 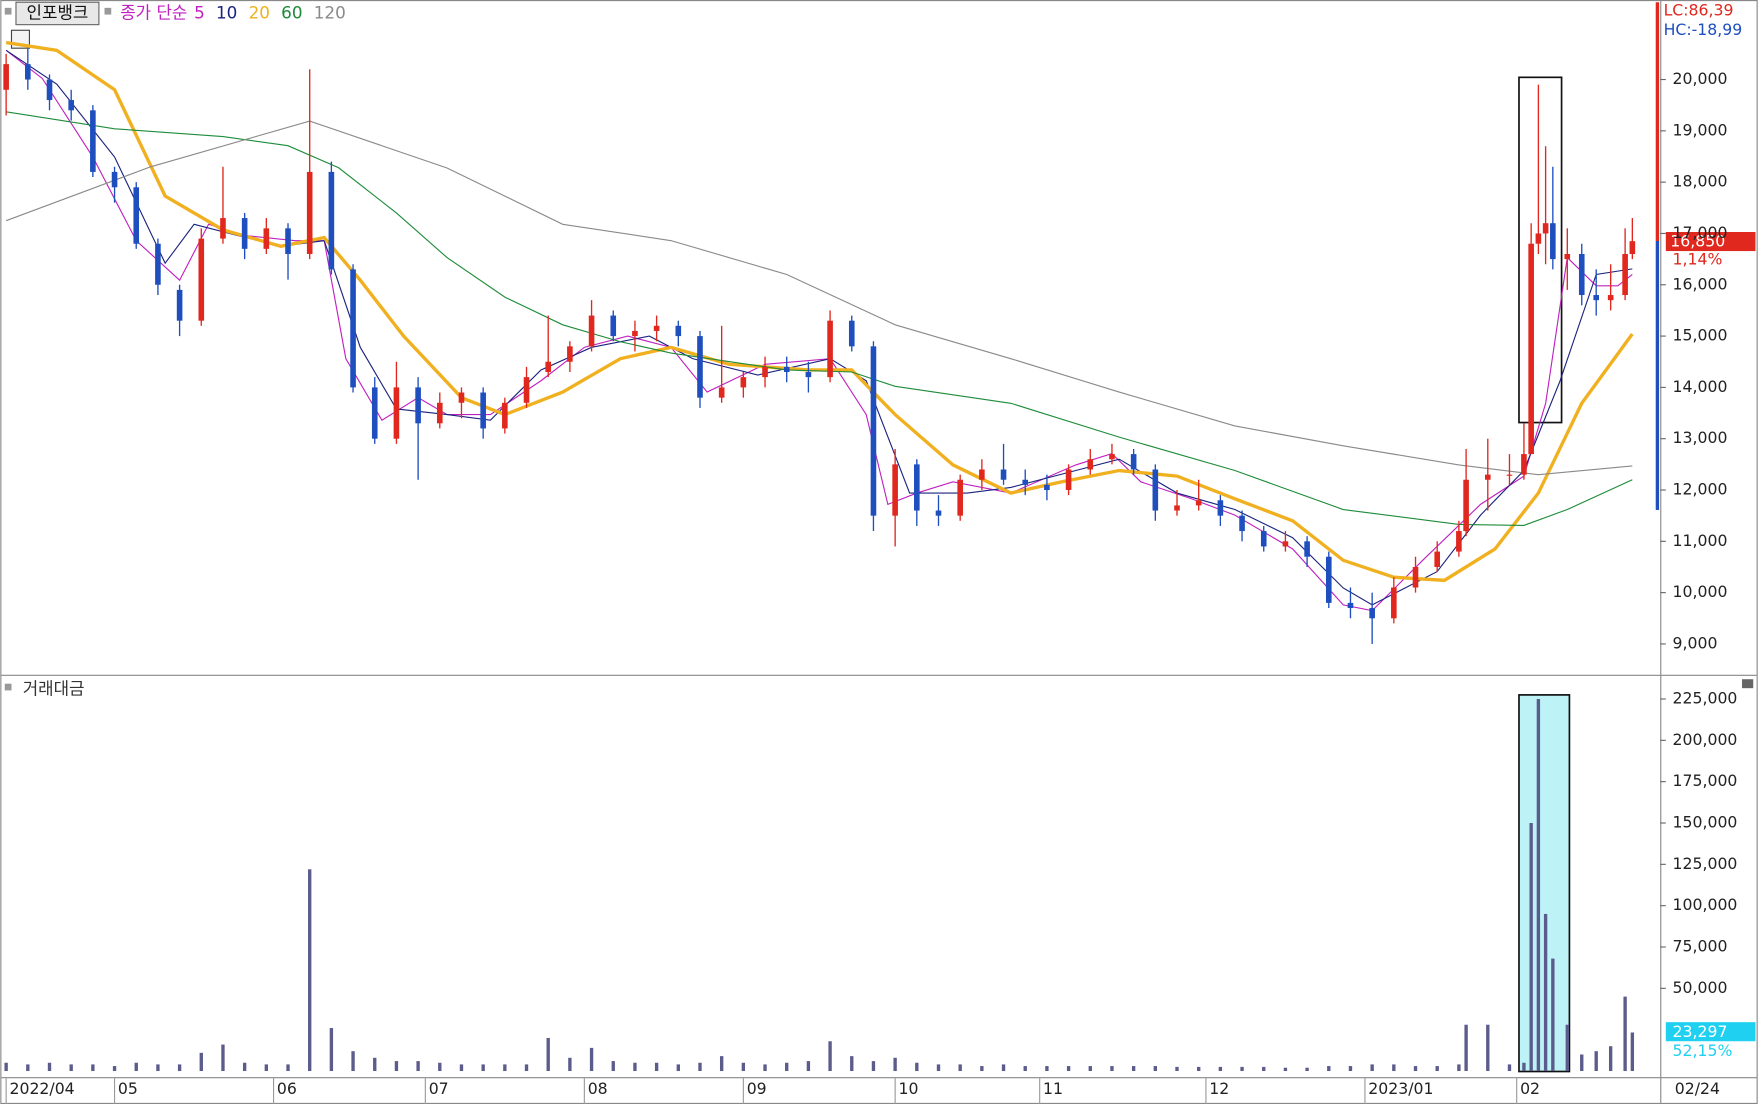 What do you see at coordinates (1705, 904) in the screenshot?
I see `y-tick-label: 100,000` at bounding box center [1705, 904].